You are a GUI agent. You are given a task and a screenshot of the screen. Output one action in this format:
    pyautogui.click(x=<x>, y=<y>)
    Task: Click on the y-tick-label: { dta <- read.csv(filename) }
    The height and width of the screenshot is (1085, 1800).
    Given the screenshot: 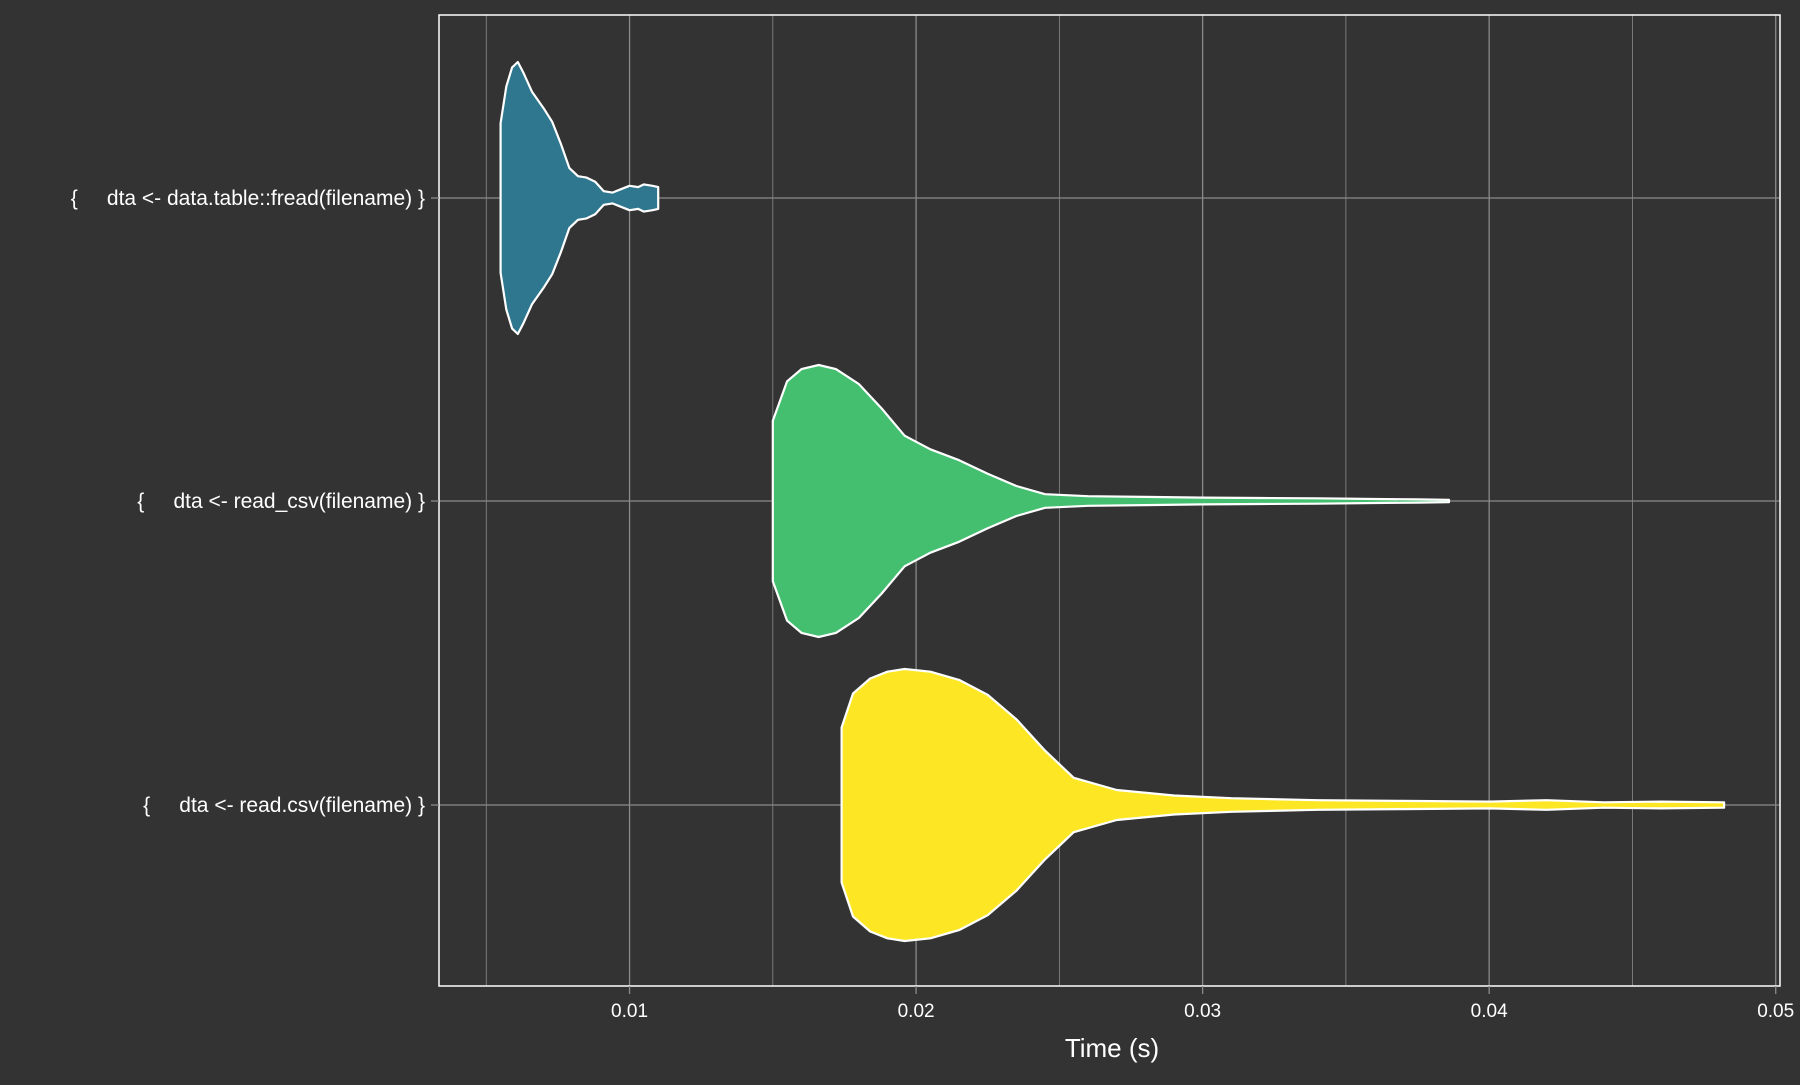 What is the action you would take?
    pyautogui.click(x=284, y=805)
    